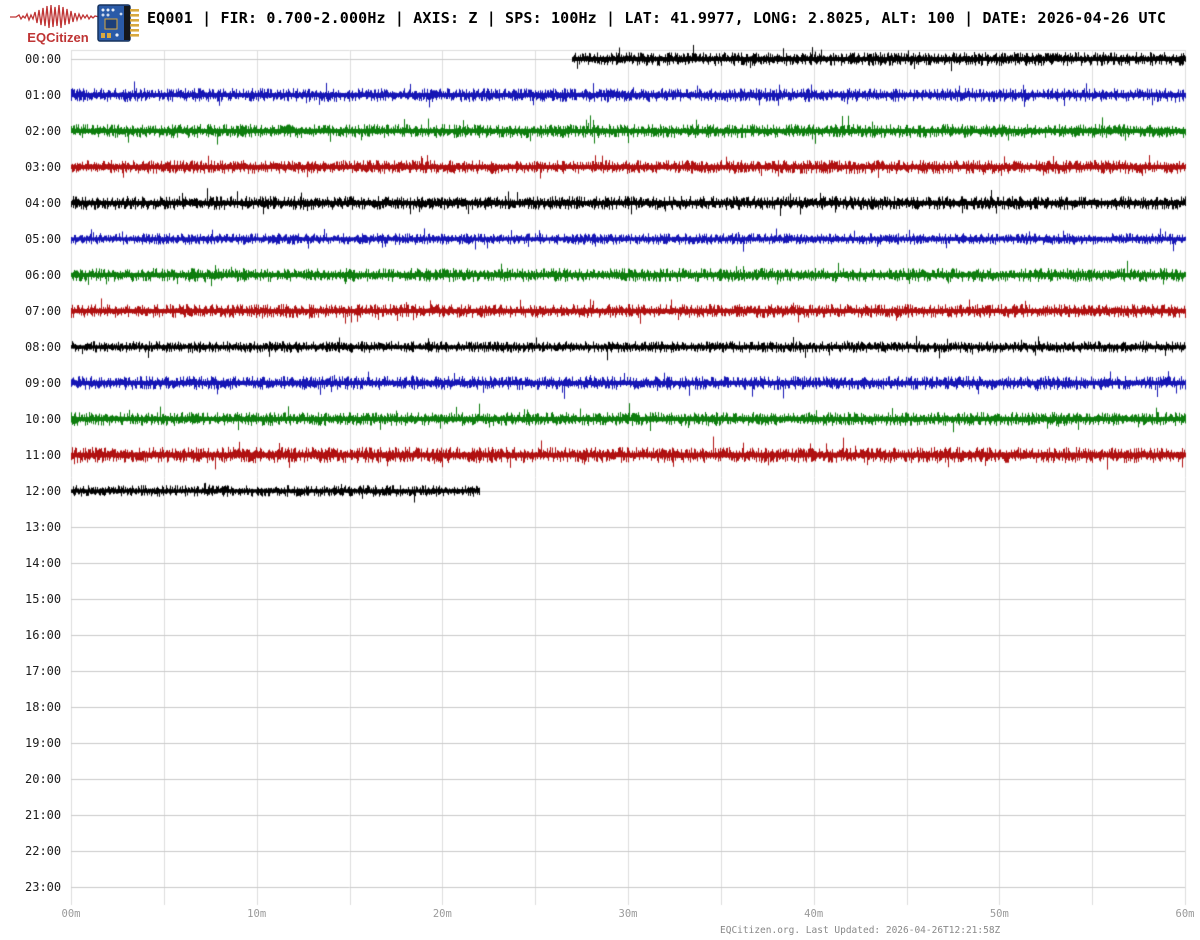 Image resolution: width=1200 pixels, height=940 pixels. What do you see at coordinates (43, 383) in the screenshot?
I see `hour-label: 09:00` at bounding box center [43, 383].